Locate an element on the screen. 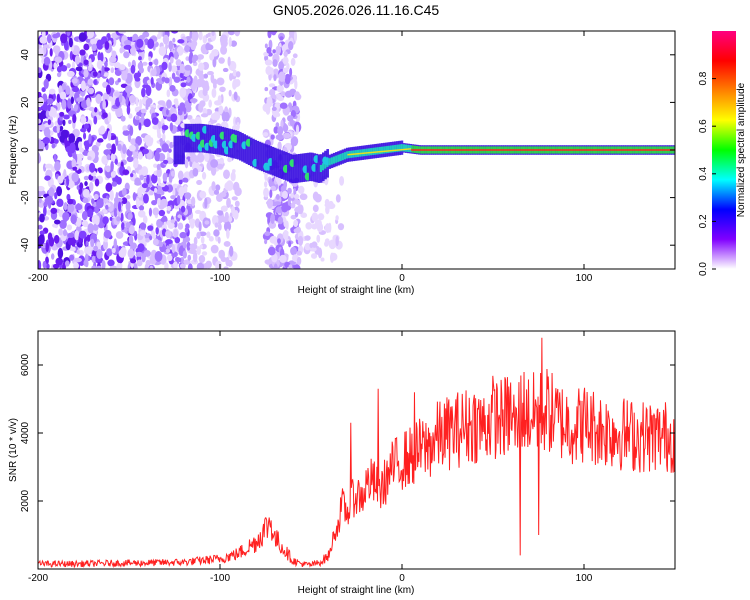 The image size is (750, 600). colorbar-ticks: 0.0 0.2 0.4 0.6 0.8 is located at coordinates (707, 173).